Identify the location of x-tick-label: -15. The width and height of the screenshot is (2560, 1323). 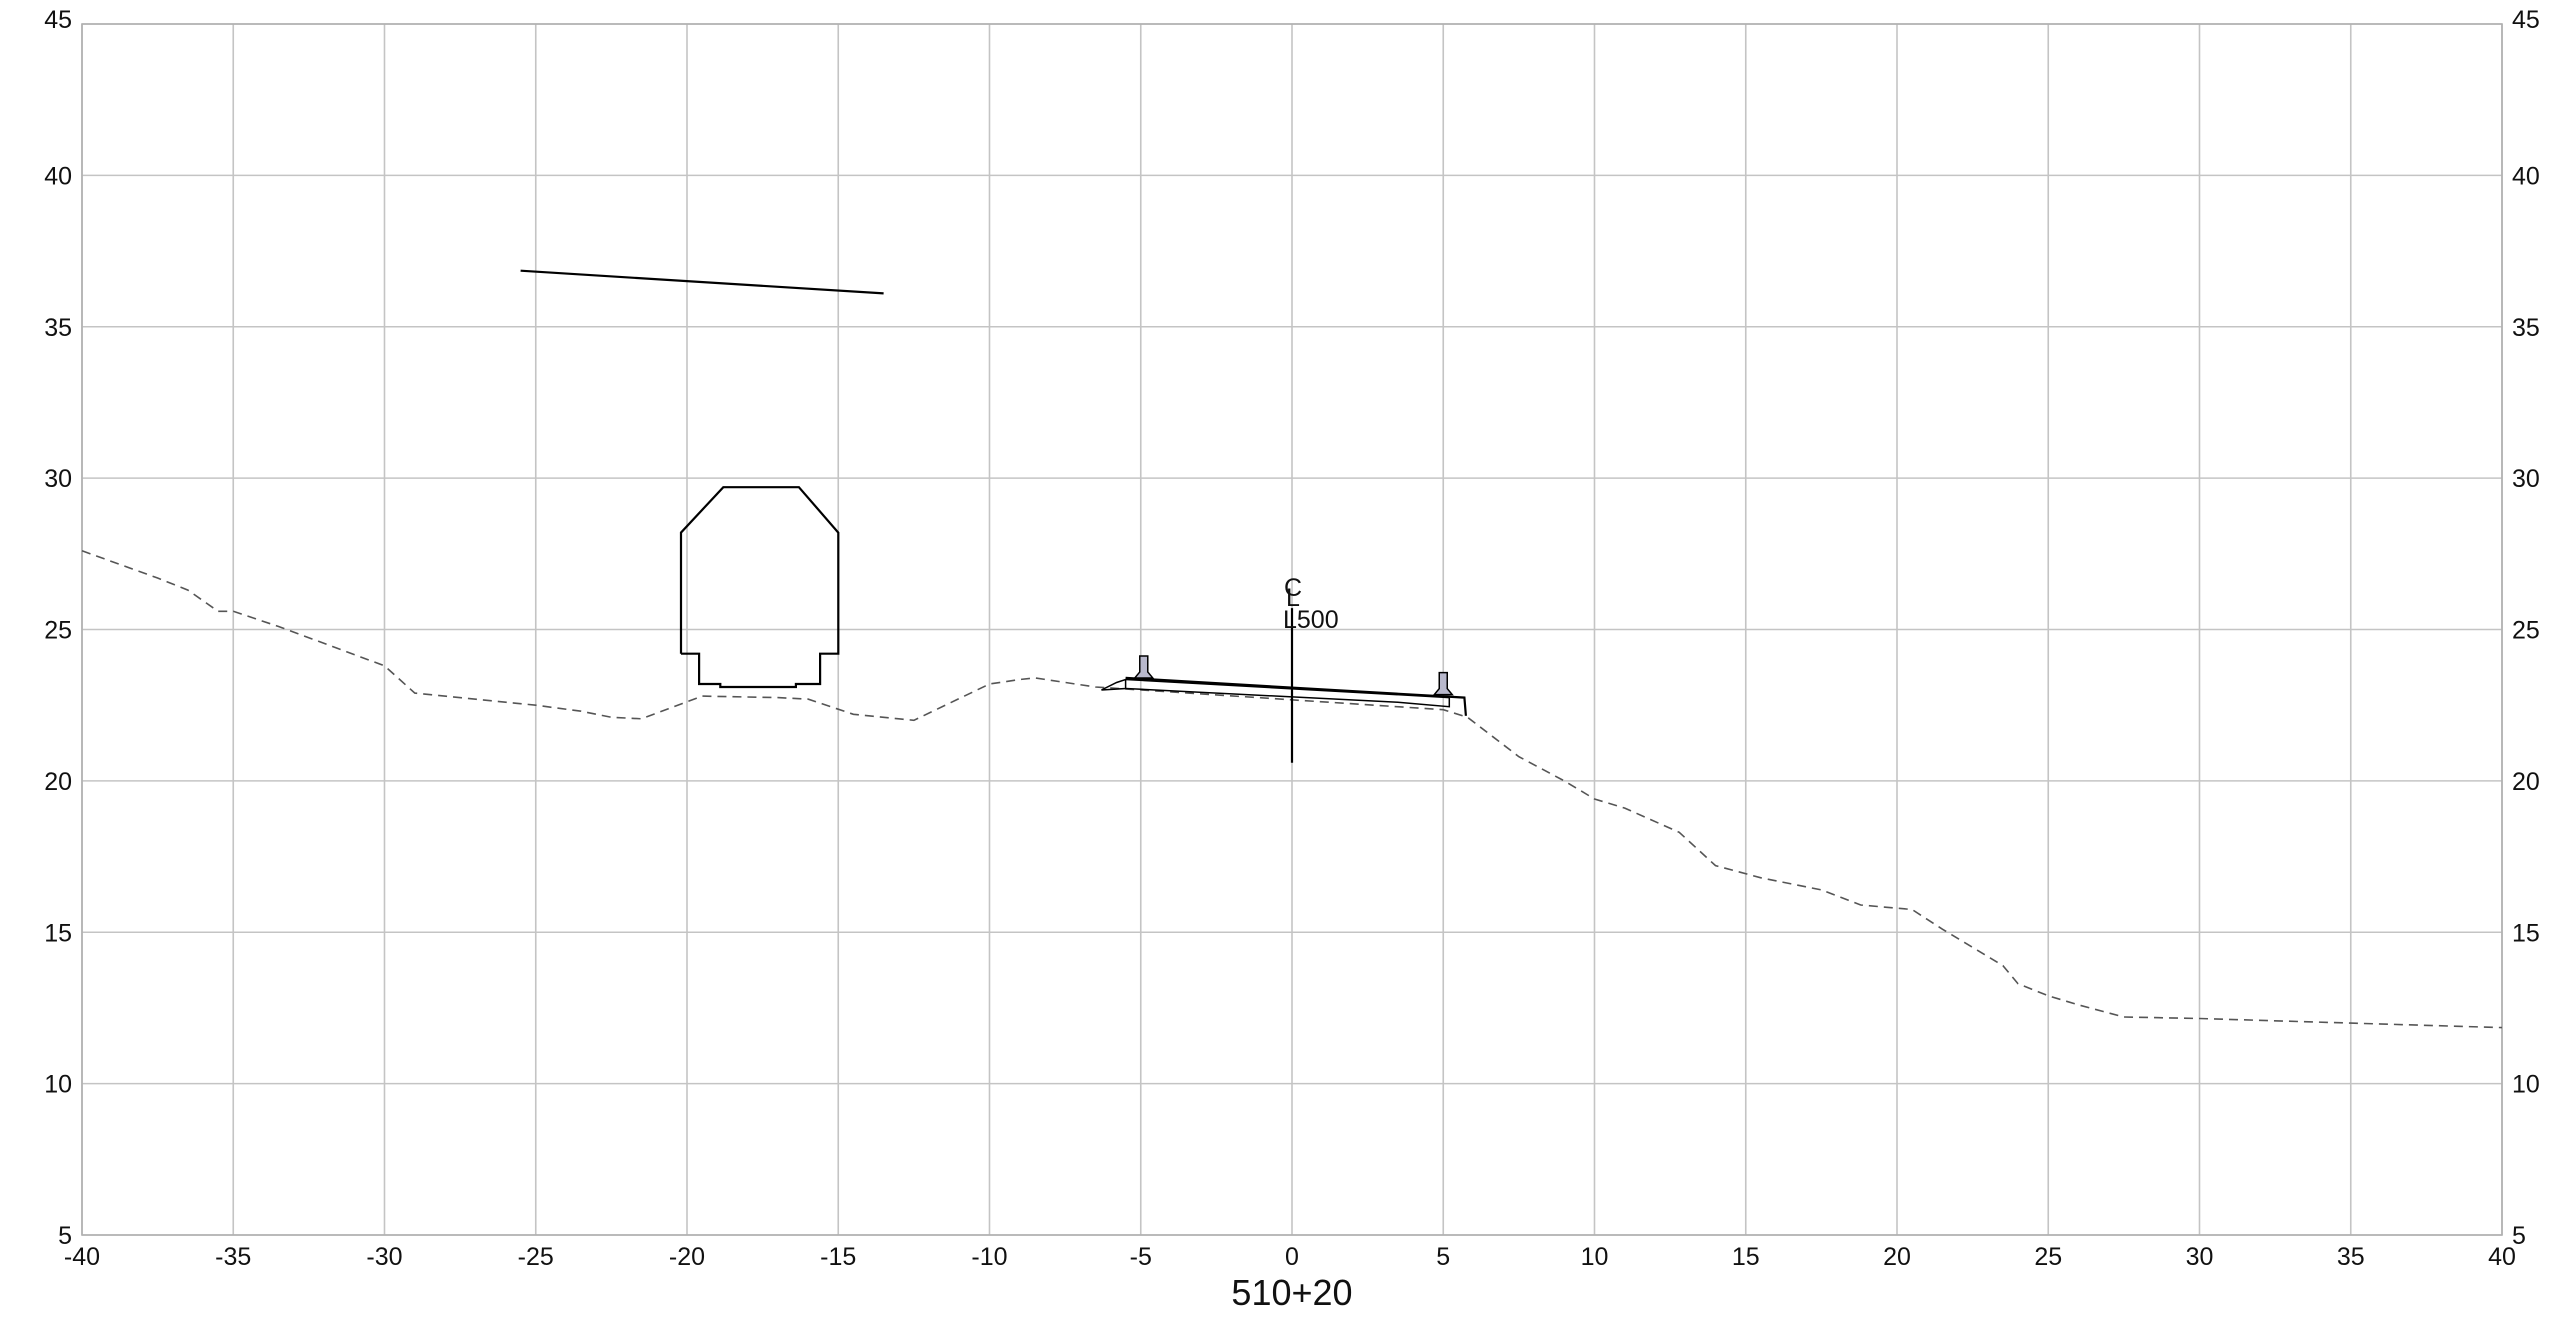
(838, 1257).